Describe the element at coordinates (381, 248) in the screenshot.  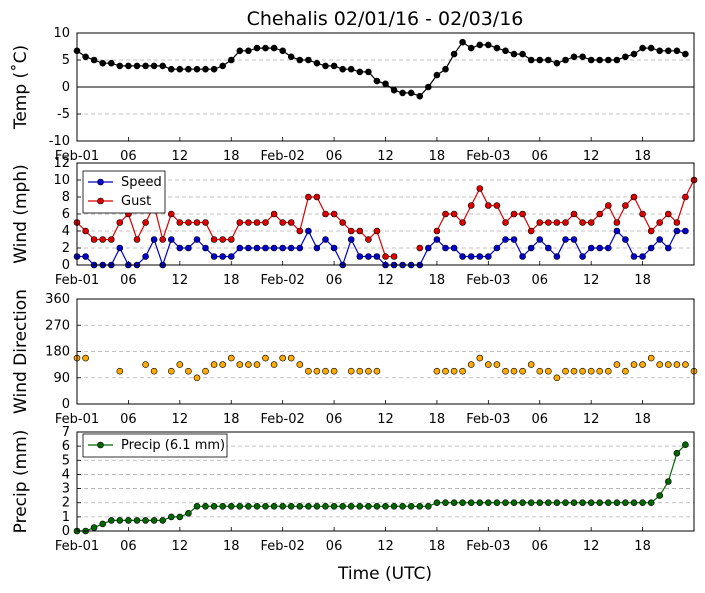
I see `series-speed` at that location.